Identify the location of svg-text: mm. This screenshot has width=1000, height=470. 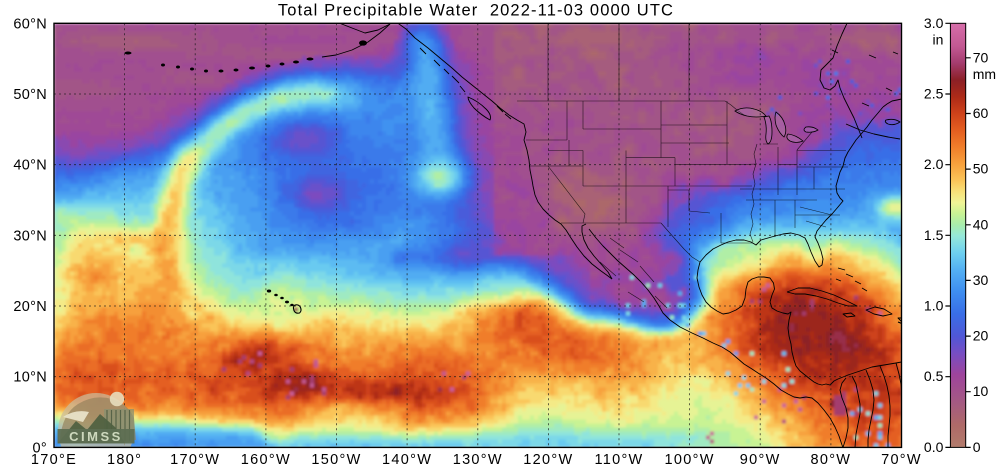
(984, 74).